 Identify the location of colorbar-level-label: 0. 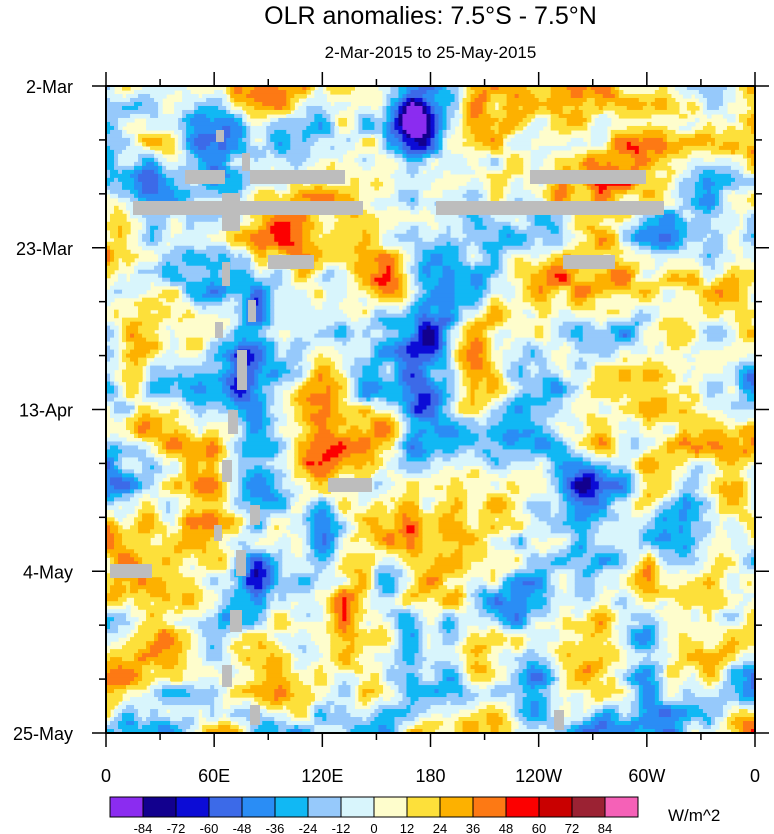
(373, 827).